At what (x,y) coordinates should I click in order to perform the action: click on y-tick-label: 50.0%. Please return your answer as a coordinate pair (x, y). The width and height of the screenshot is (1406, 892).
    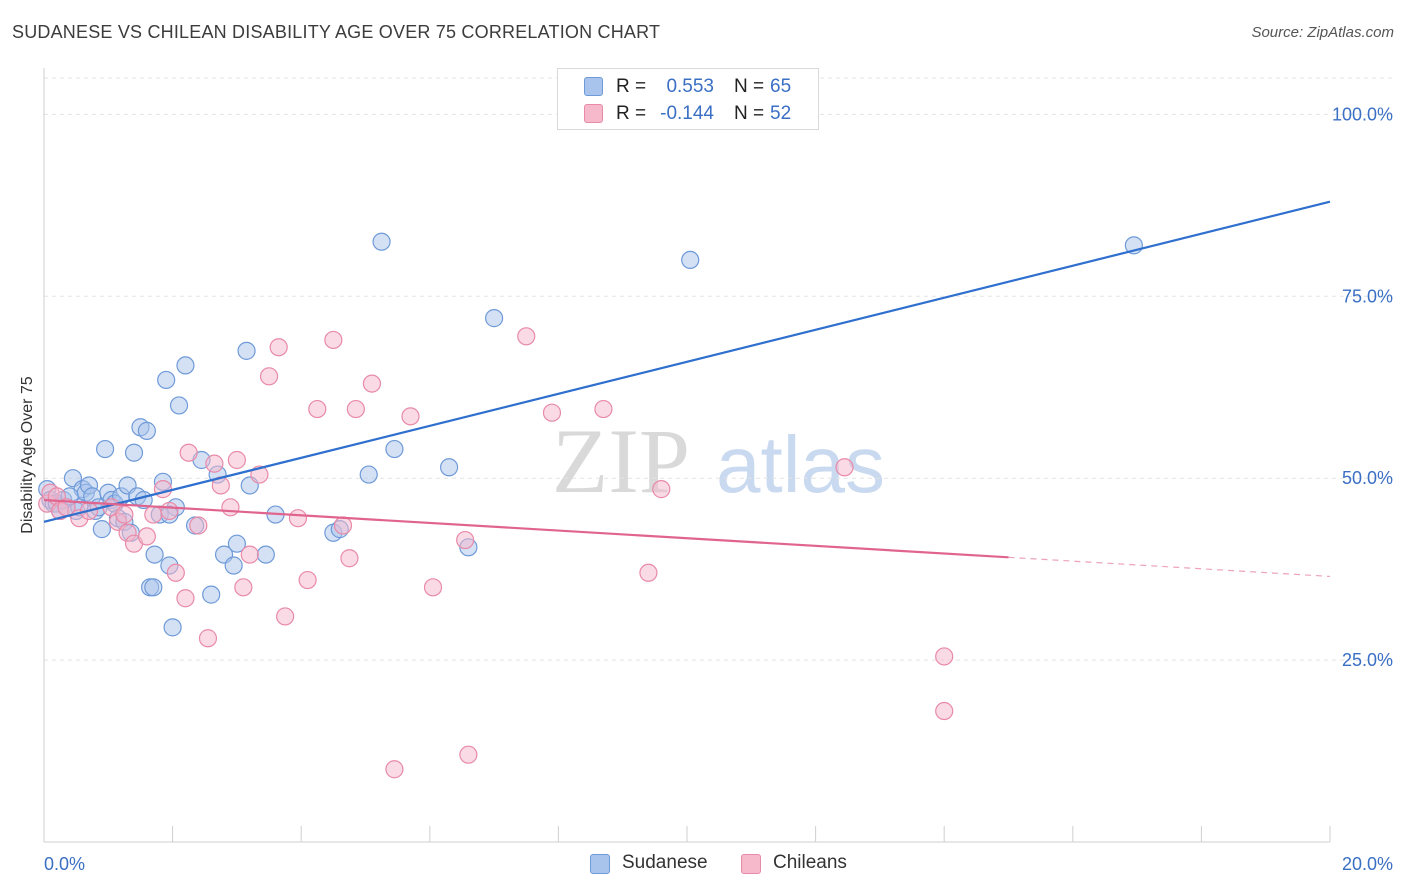
    Looking at the image, I should click on (1367, 478).